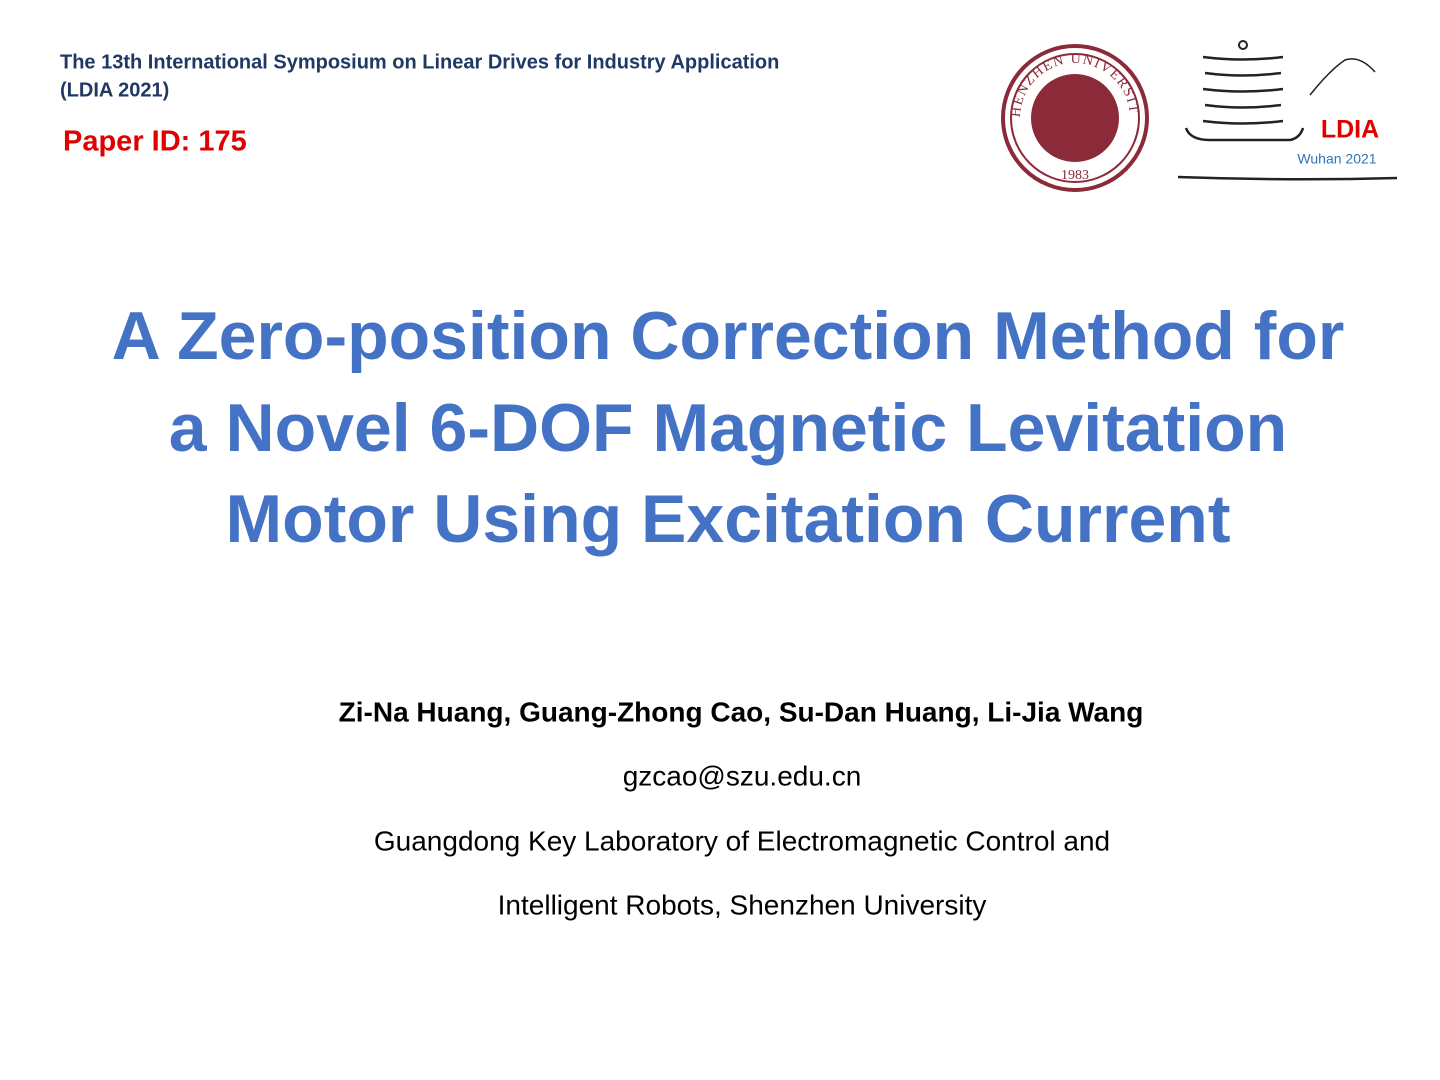 The height and width of the screenshot is (1080, 1440). Describe the element at coordinates (728, 336) in the screenshot. I see `title-line: A Zero-position Correction Method for` at that location.